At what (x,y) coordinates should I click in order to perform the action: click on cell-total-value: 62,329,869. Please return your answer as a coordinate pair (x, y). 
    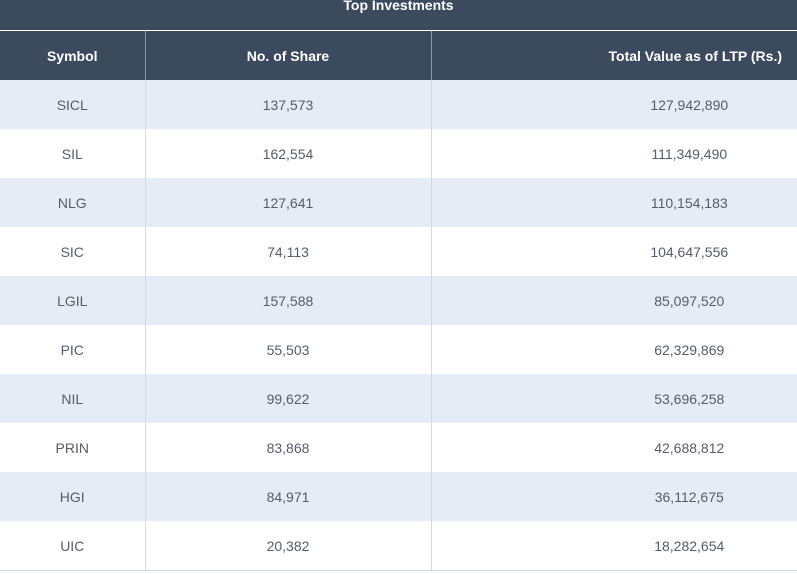
    Looking at the image, I should click on (614, 349).